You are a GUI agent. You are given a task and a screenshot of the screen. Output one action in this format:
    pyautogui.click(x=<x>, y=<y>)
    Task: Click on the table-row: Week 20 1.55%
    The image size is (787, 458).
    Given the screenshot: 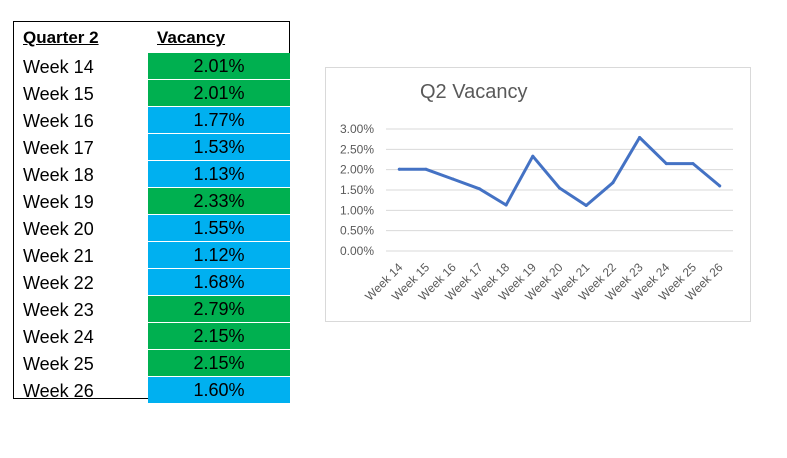 What is the action you would take?
    pyautogui.click(x=152, y=228)
    